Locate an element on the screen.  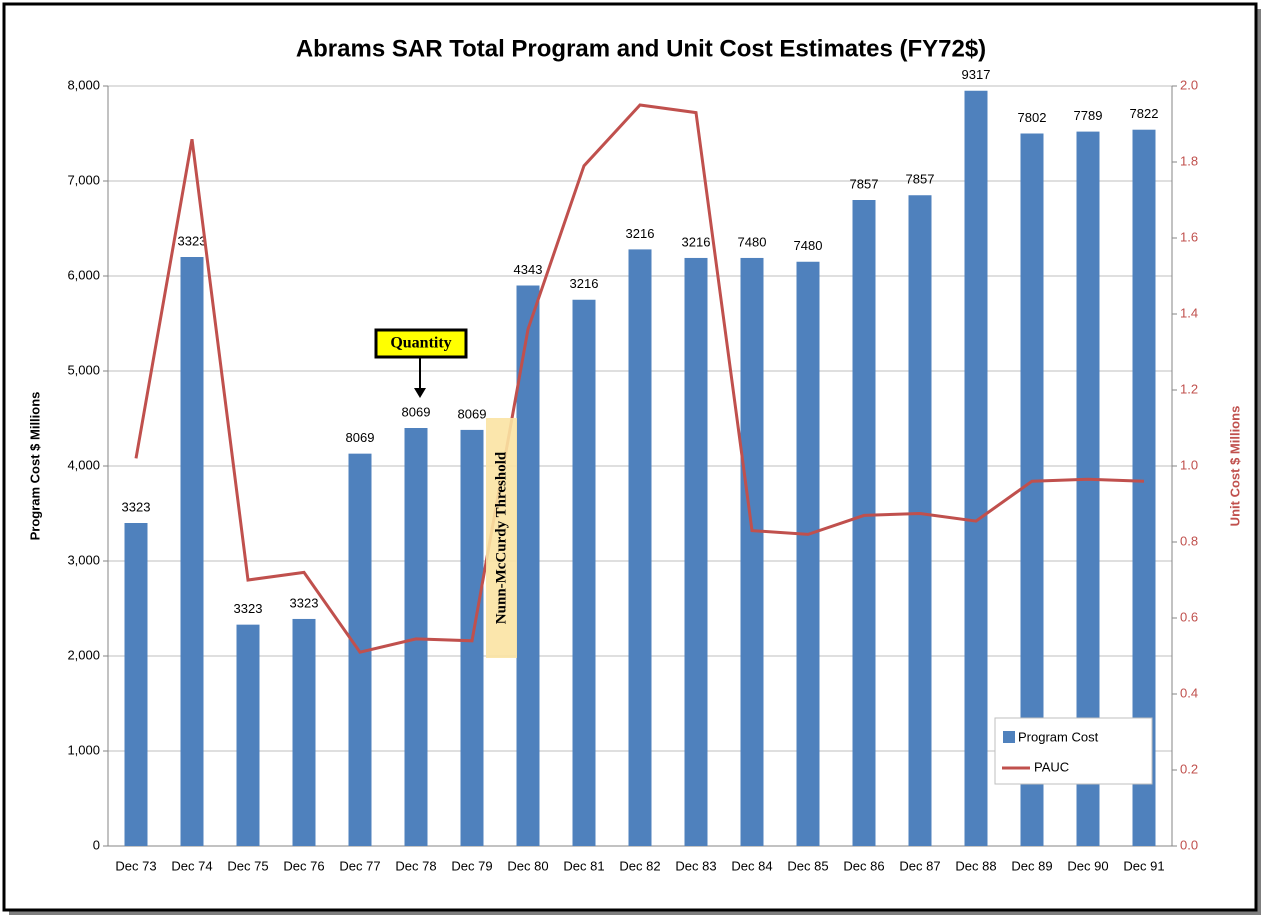
legend-box is located at coordinates (1073, 751).